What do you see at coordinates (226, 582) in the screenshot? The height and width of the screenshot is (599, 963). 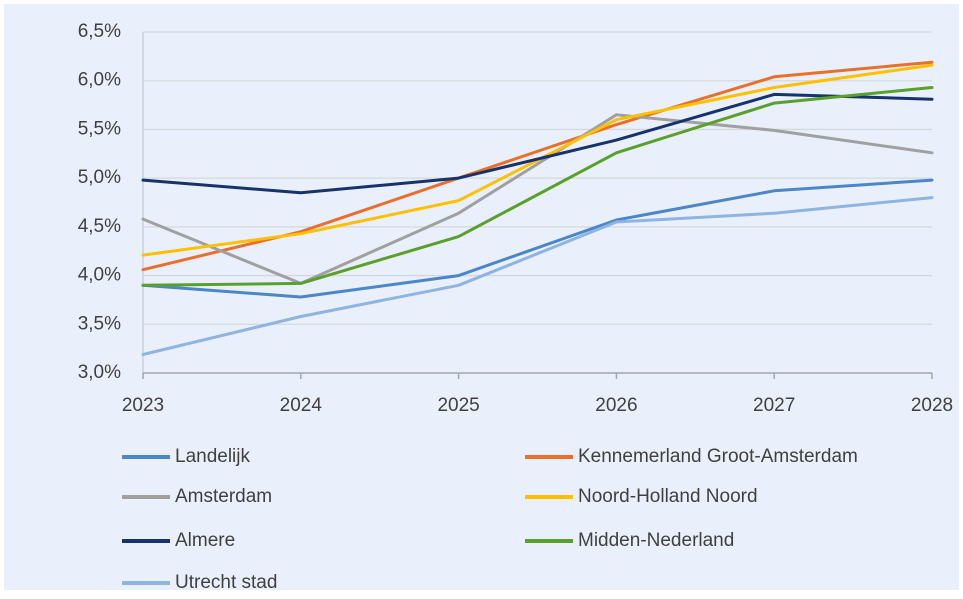 I see `legend-label: Utrecht stad` at bounding box center [226, 582].